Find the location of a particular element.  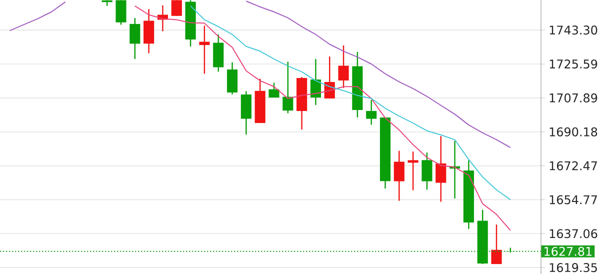

y-tick-label: 1672.47 is located at coordinates (573, 165).